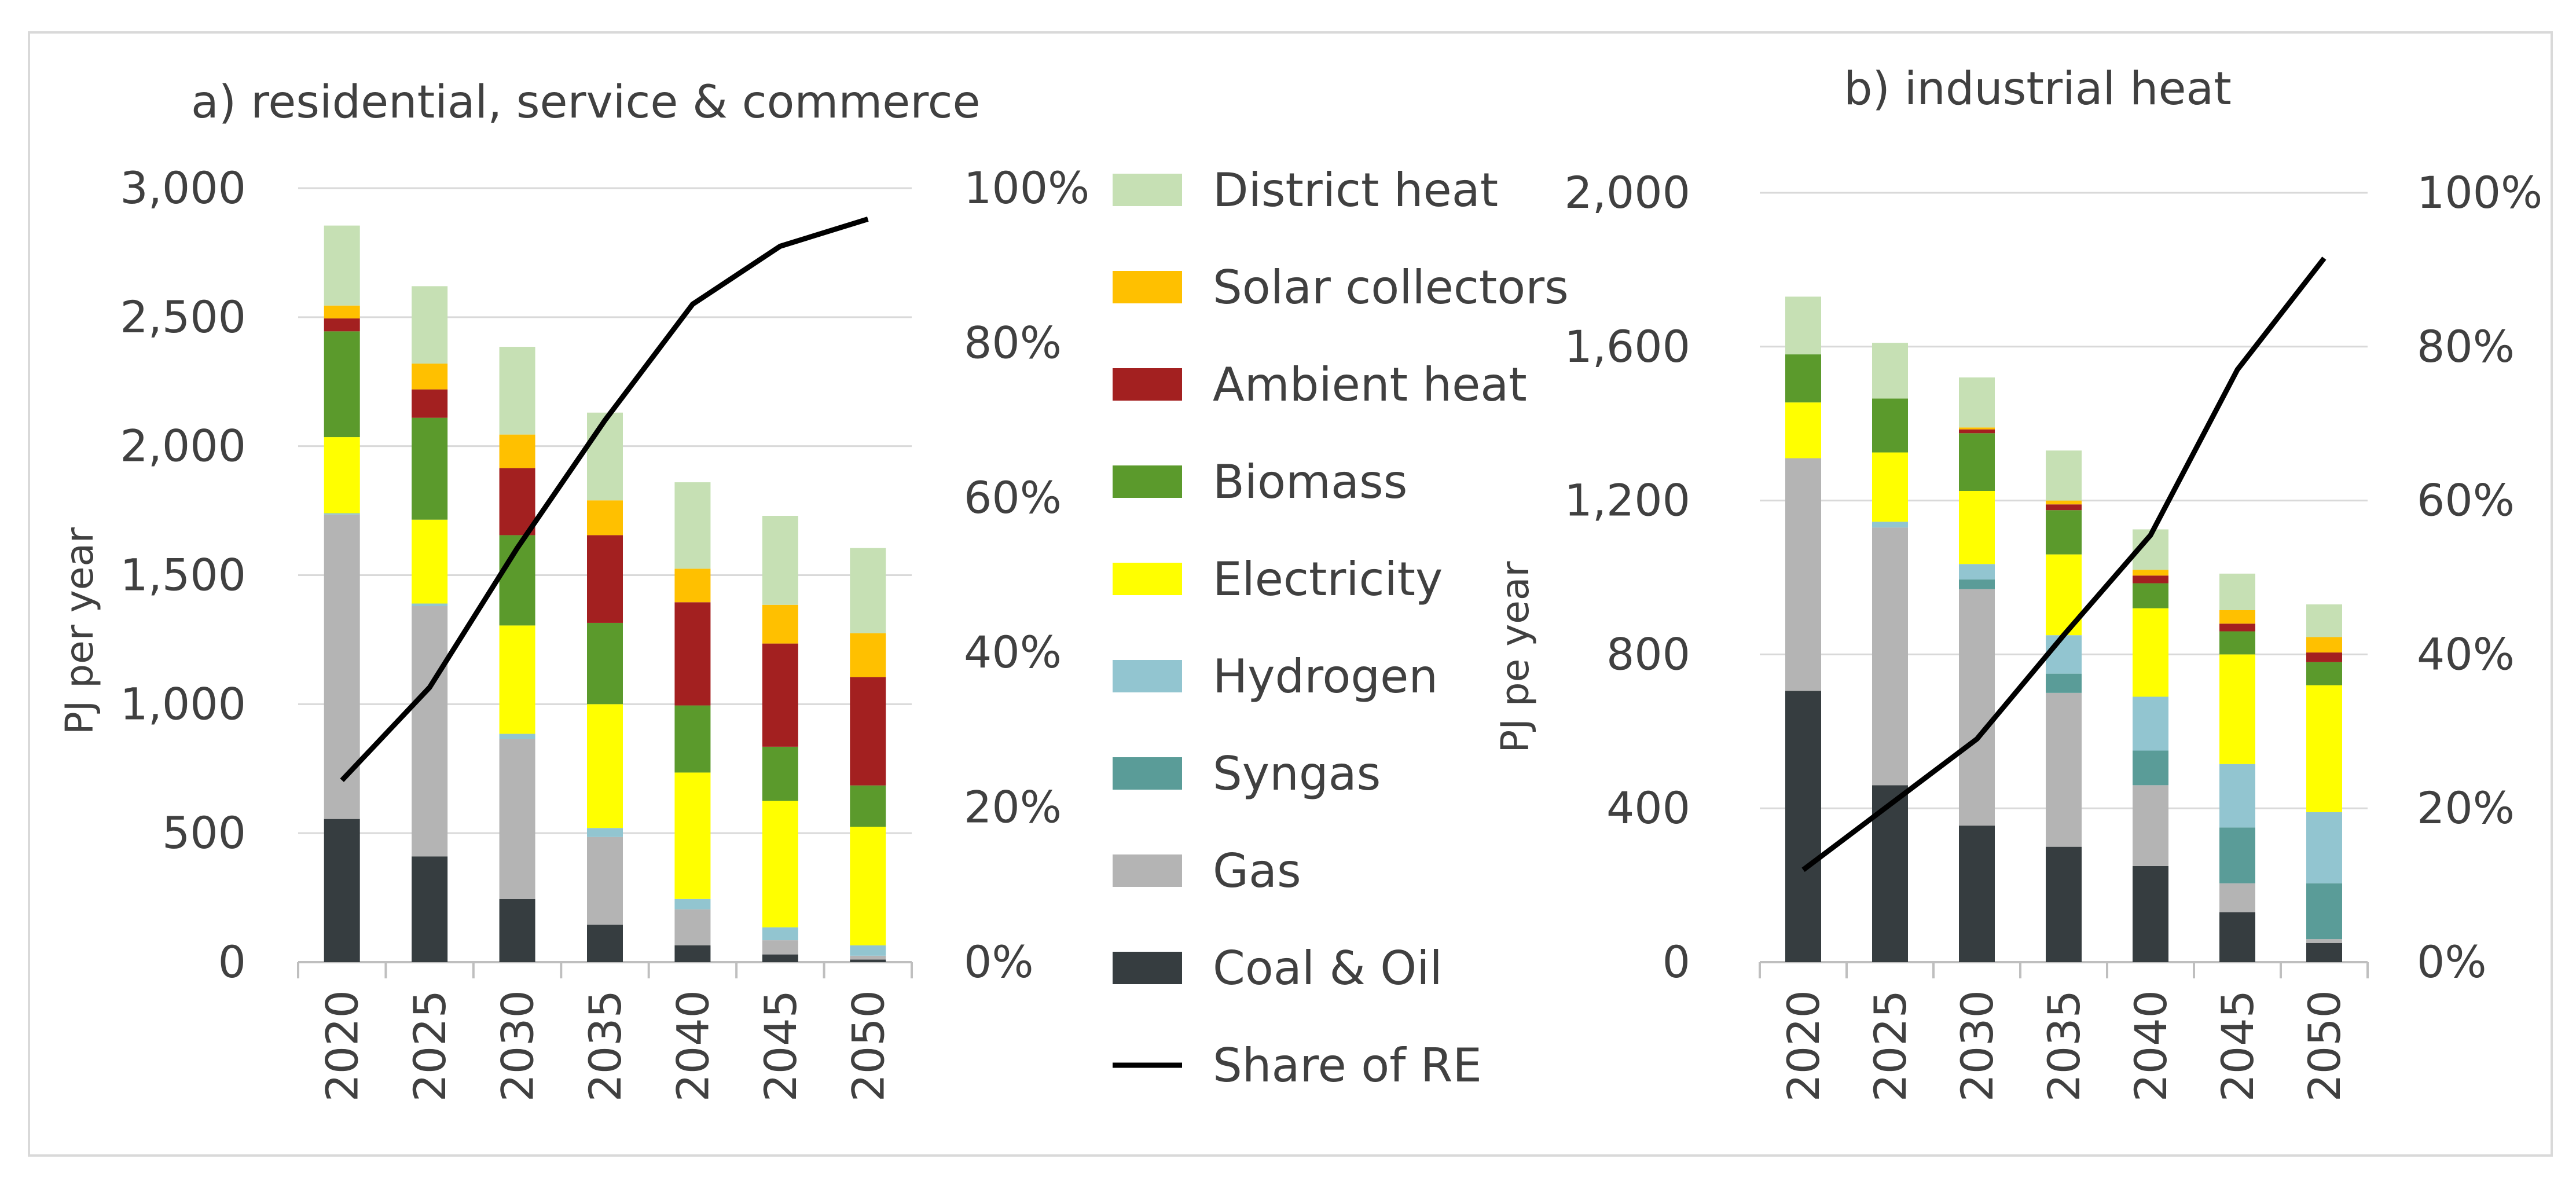 This screenshot has width=2576, height=1181. What do you see at coordinates (183, 704) in the screenshot?
I see `y-tick-label: 1,000` at bounding box center [183, 704].